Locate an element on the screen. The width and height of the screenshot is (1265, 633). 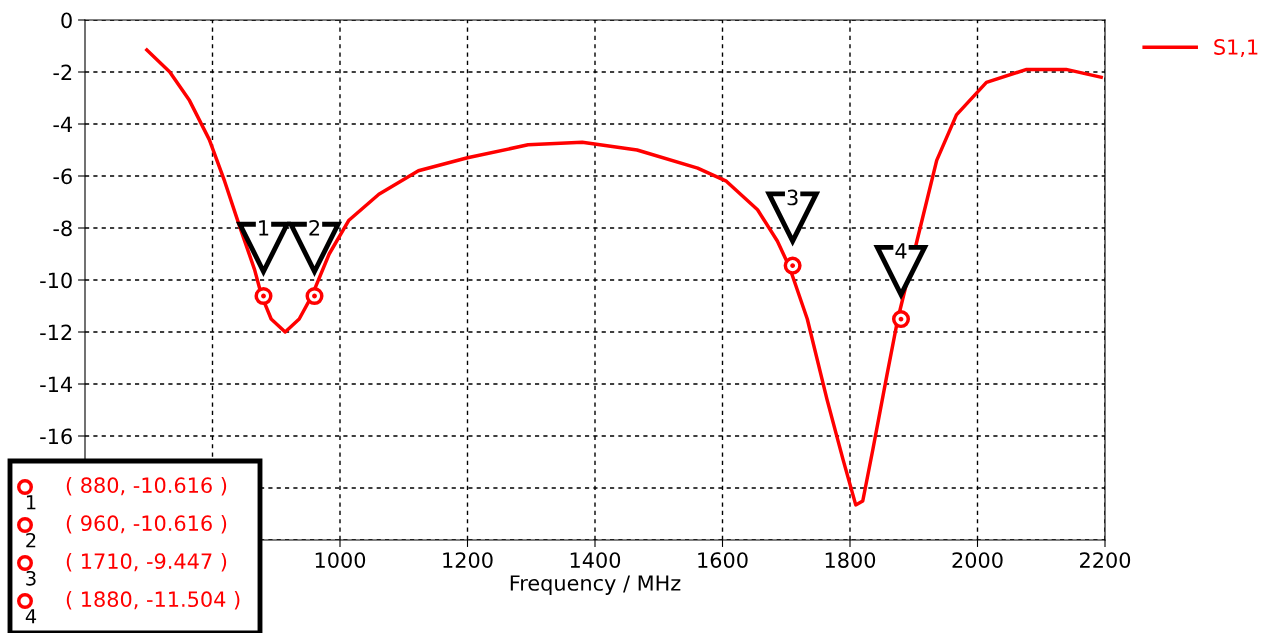
y-tick-label: -6 is located at coordinates (62, 176).